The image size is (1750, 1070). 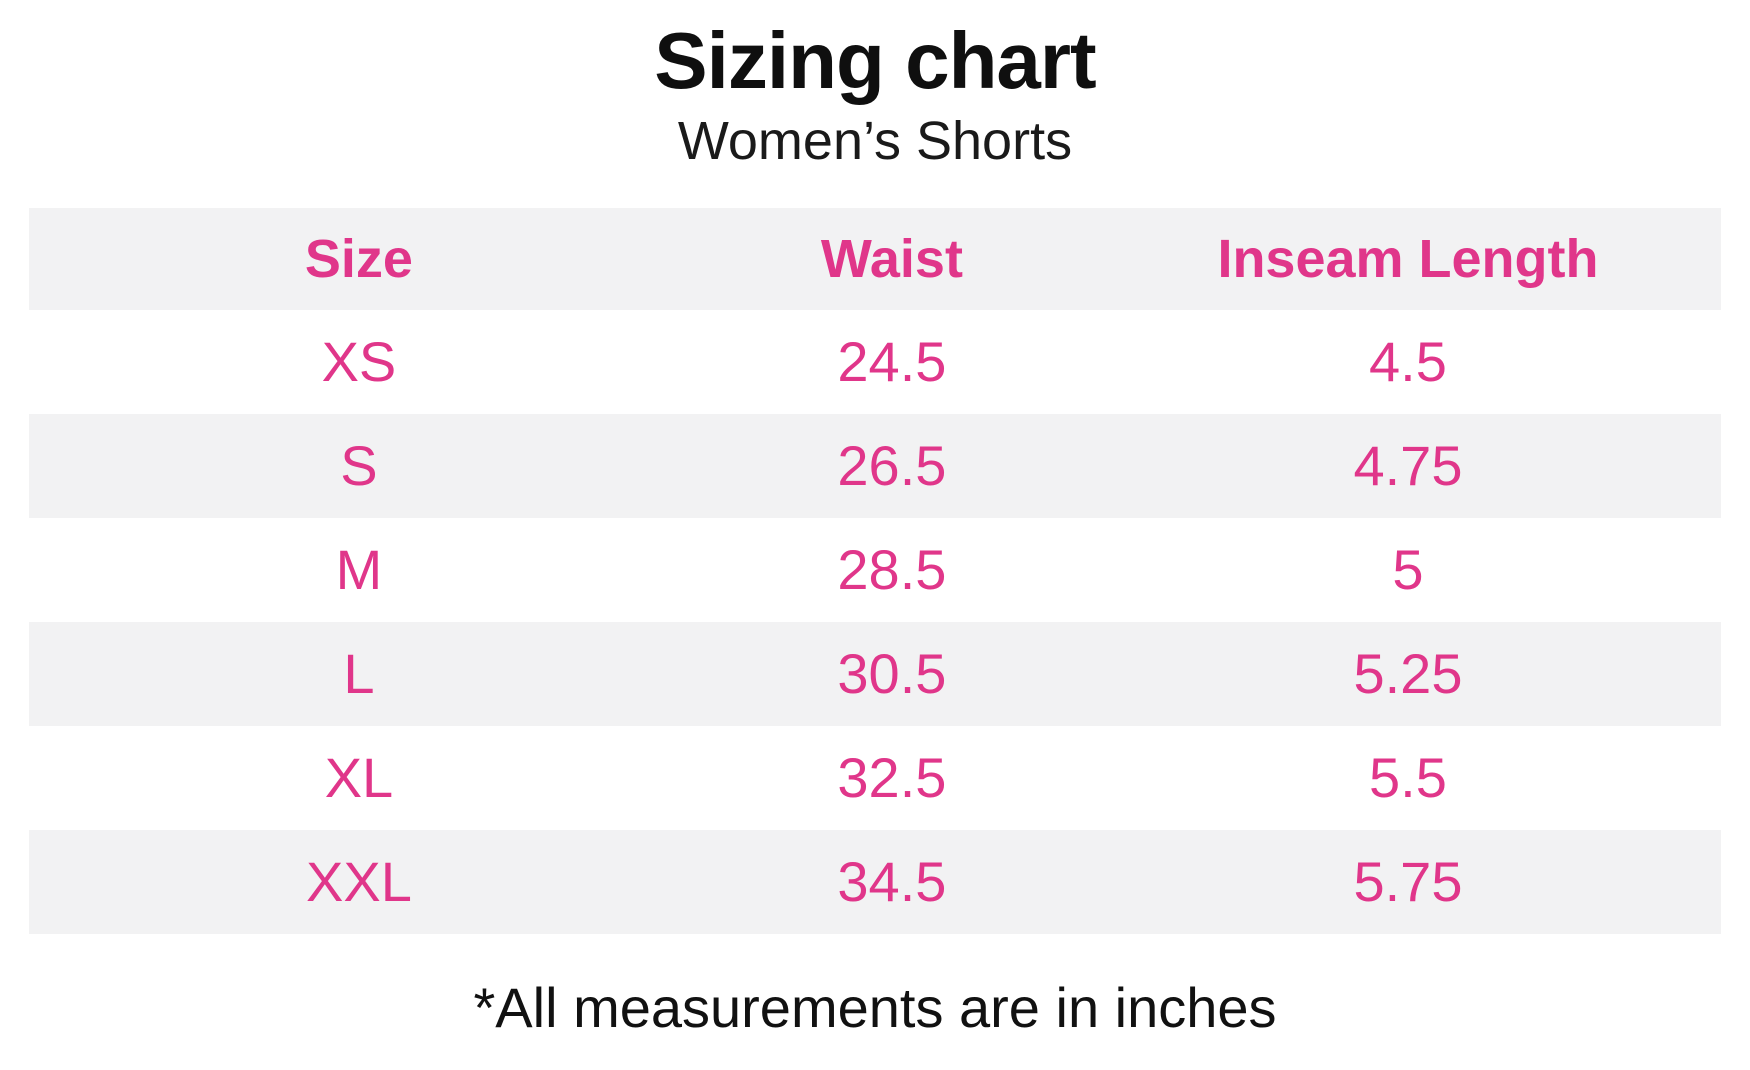 What do you see at coordinates (892, 569) in the screenshot?
I see `waist-value: 28.5` at bounding box center [892, 569].